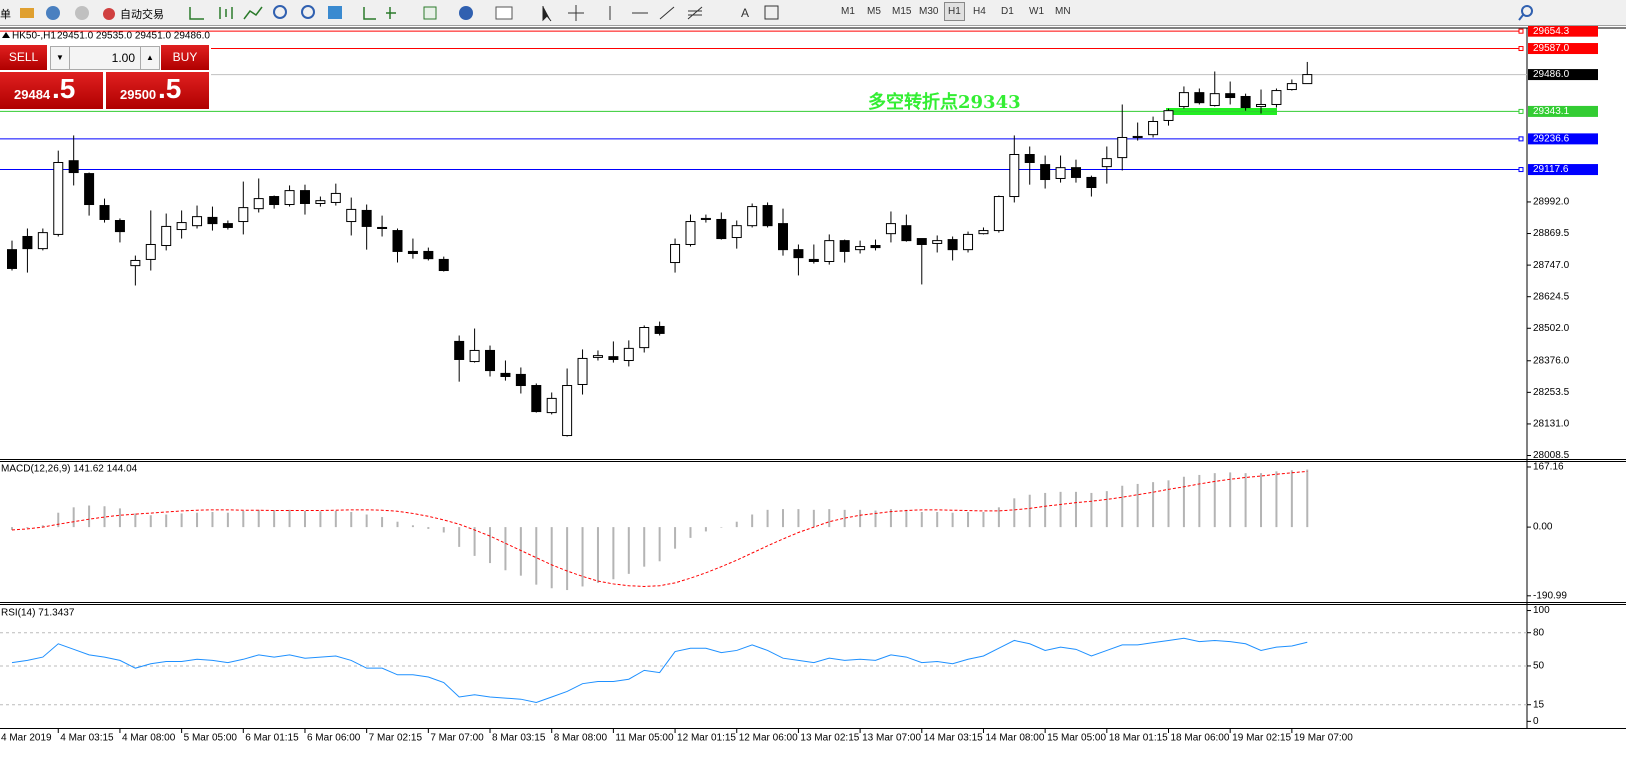 The image size is (1626, 779). What do you see at coordinates (138, 94) in the screenshot?
I see `ask-main: 29500` at bounding box center [138, 94].